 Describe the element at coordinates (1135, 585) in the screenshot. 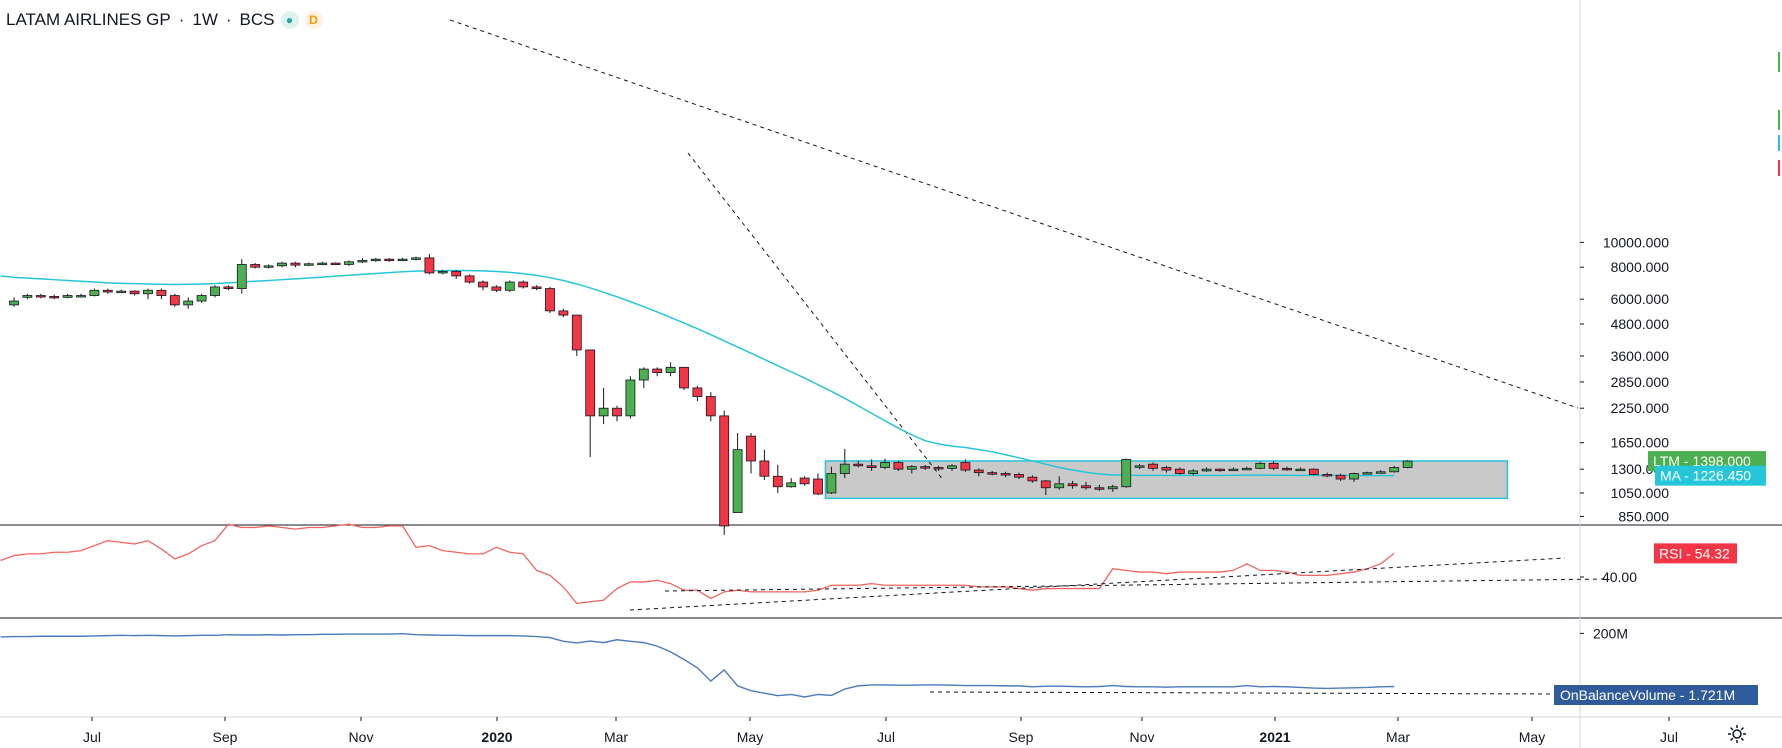

I see `rsi-upper-trend-line` at that location.